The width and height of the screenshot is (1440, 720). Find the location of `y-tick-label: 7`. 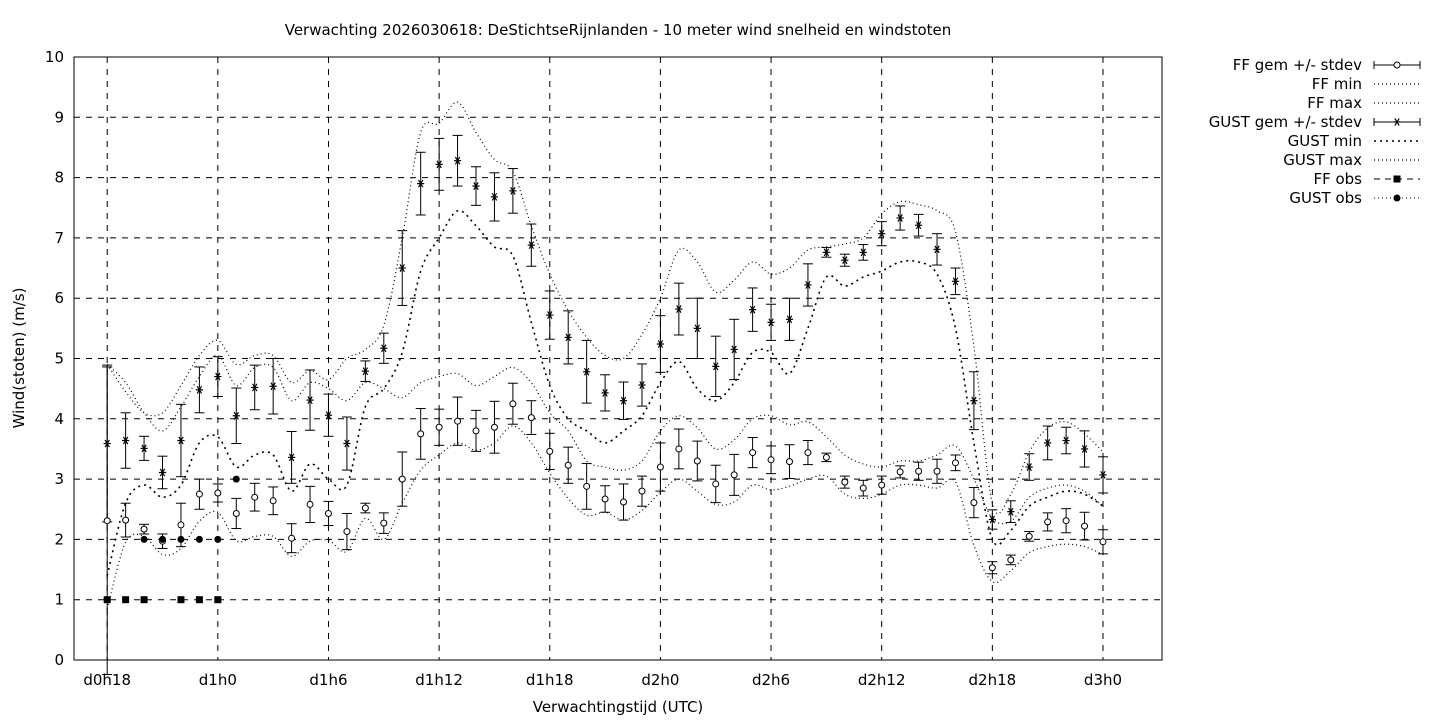

y-tick-label: 7 is located at coordinates (59, 238).